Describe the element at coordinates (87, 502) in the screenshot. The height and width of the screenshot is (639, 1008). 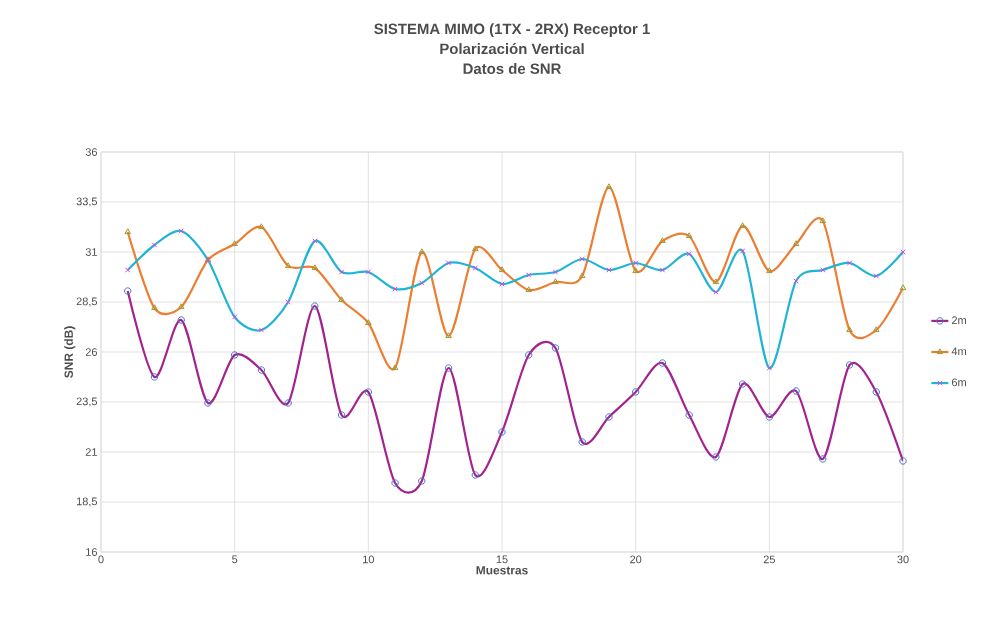
I see `y-tick-label: 18,5` at that location.